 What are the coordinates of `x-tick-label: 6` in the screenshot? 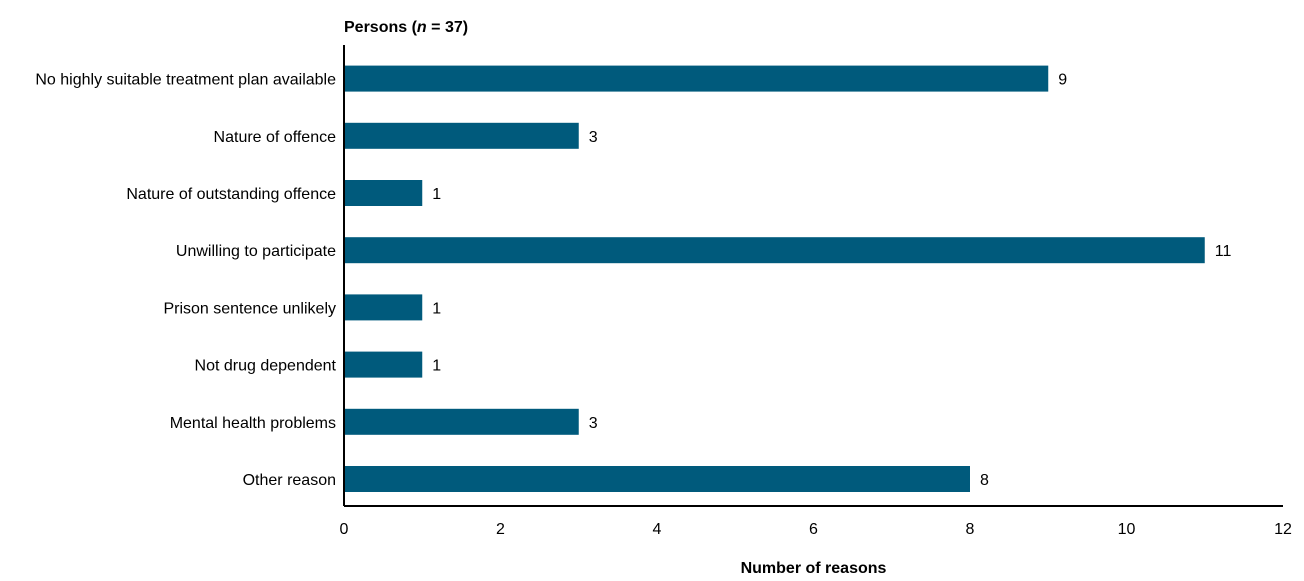 It's located at (813, 529).